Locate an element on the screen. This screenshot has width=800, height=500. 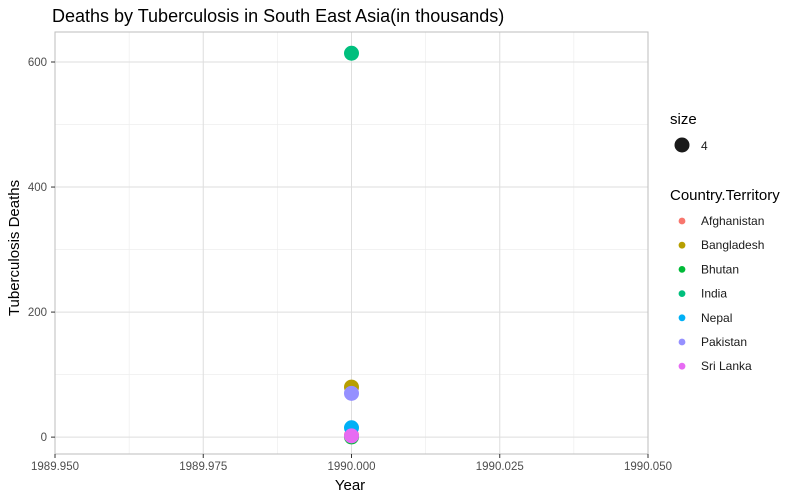
color-legend-title: Country.Territory is located at coordinates (725, 195).